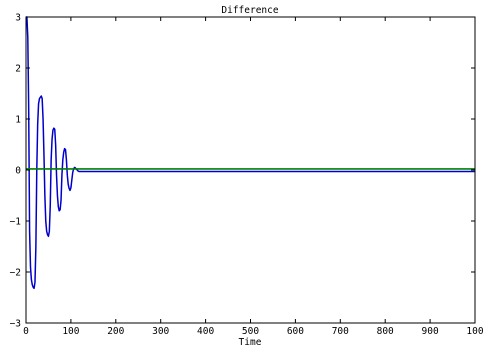 The height and width of the screenshot is (350, 483). What do you see at coordinates (26, 331) in the screenshot?
I see `x-tick-label: 0` at bounding box center [26, 331].